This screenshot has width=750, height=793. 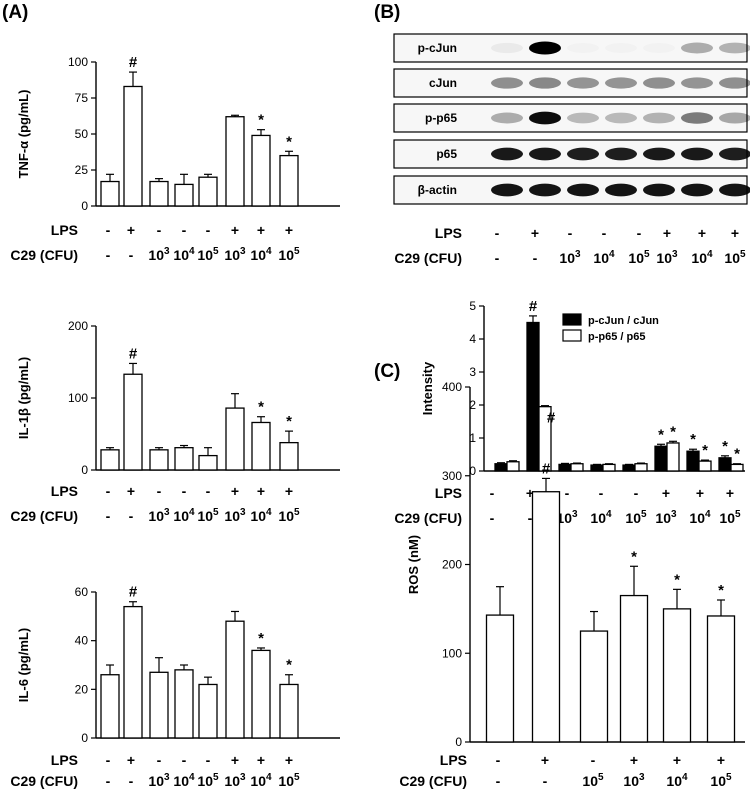 I want to click on c29-row-label: C29 (CFU), so click(x=44, y=255).